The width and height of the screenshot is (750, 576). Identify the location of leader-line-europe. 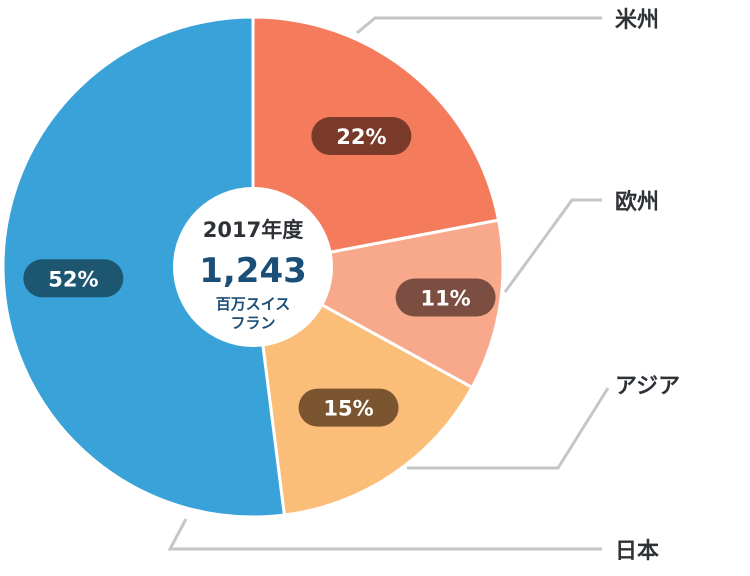
(552, 245).